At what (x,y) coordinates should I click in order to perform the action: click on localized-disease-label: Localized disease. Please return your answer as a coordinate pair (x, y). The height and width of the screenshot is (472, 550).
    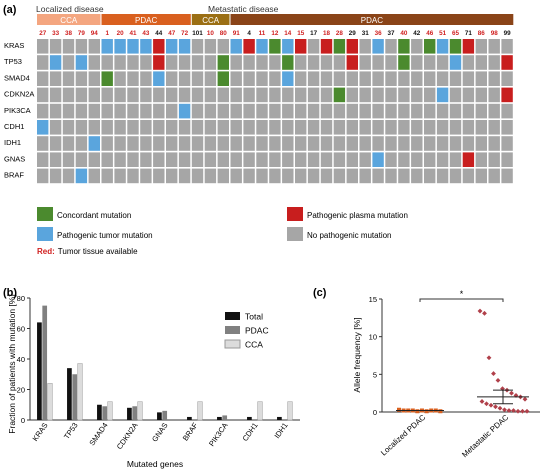
    Looking at the image, I should click on (70, 9).